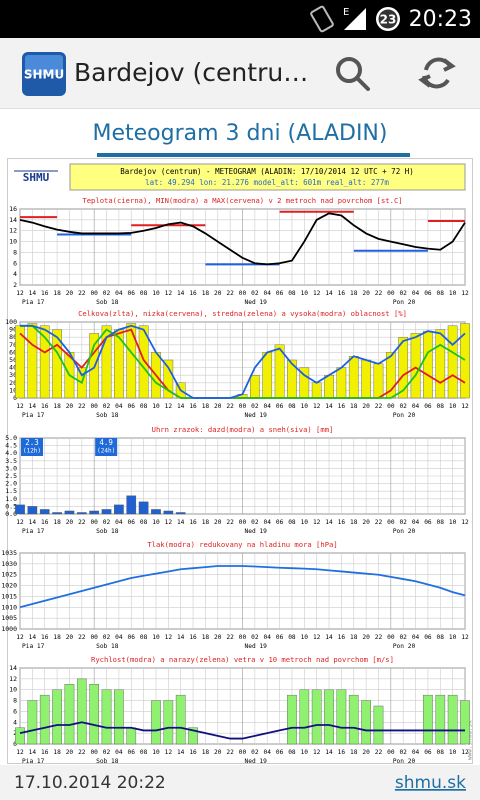  Describe the element at coordinates (11, 491) in the screenshot. I see `y-tick-label: 1.5` at that location.